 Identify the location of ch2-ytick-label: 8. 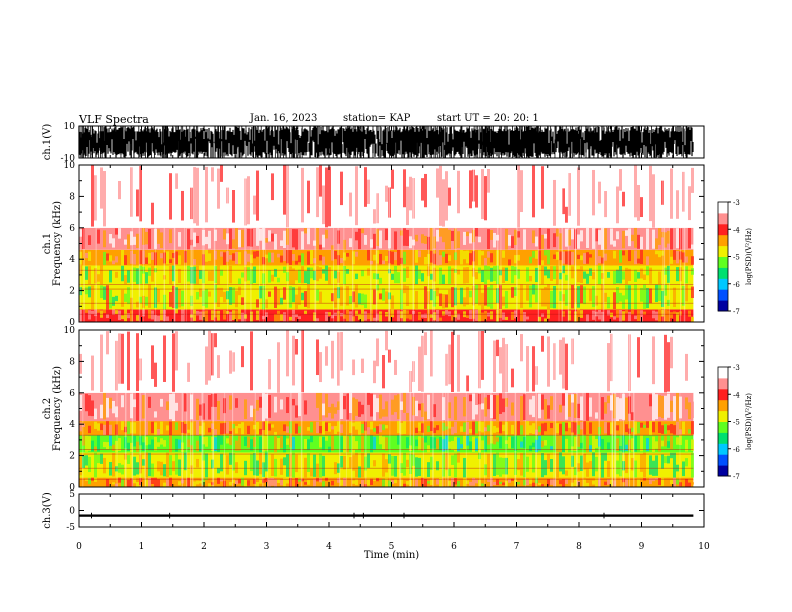
(72, 362).